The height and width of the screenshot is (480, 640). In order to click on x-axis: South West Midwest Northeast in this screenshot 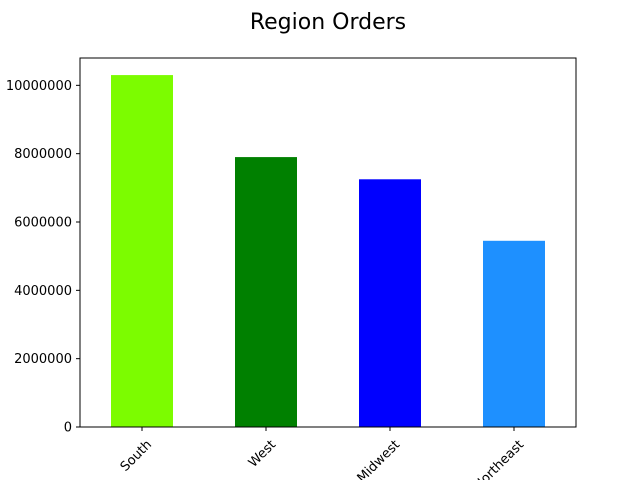, I will do `click(322, 453)`.